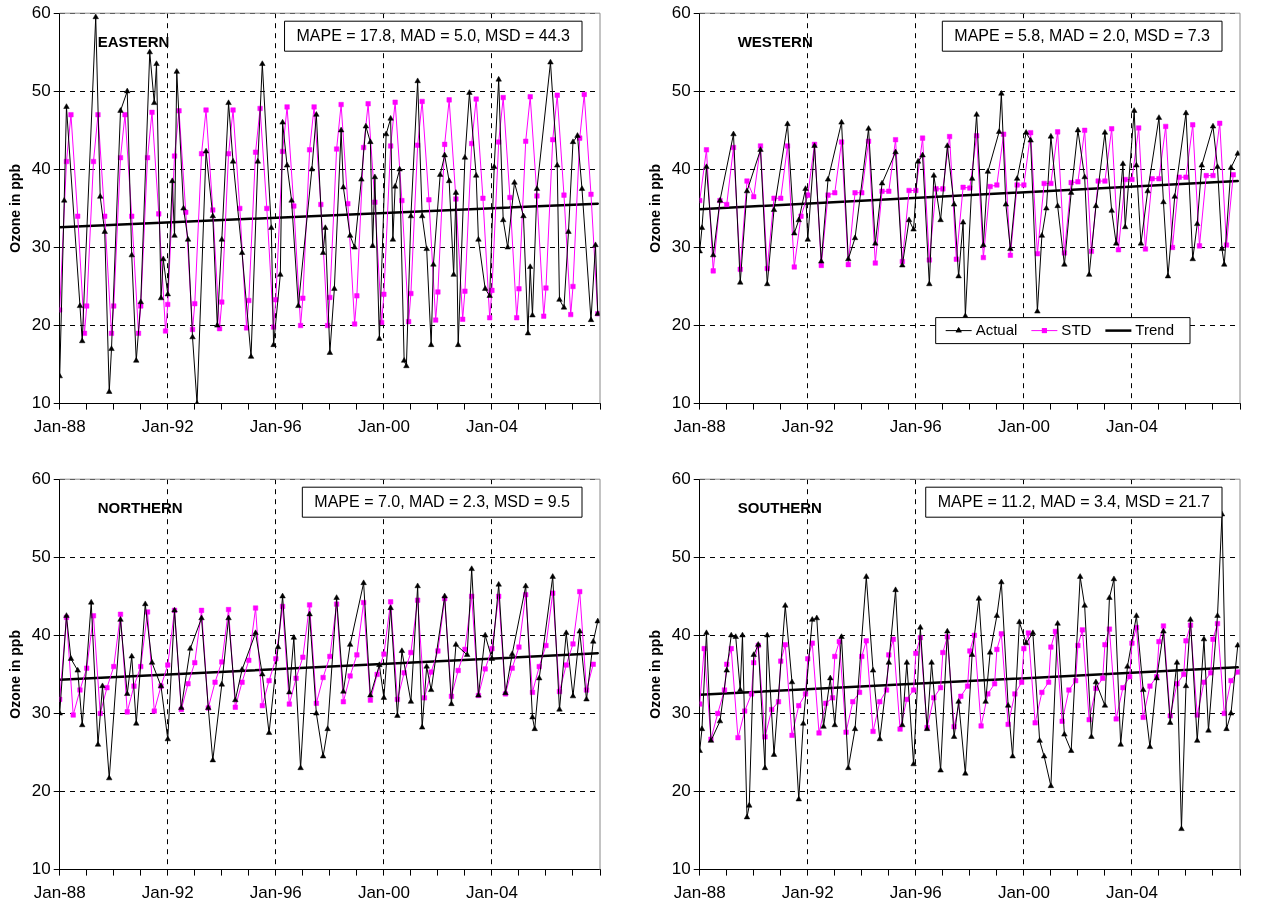 Image resolution: width=1263 pixels, height=919 pixels. I want to click on annotation: MAPE = 11.2, MAD = 3.4, MSD = 21.7, so click(1074, 501).